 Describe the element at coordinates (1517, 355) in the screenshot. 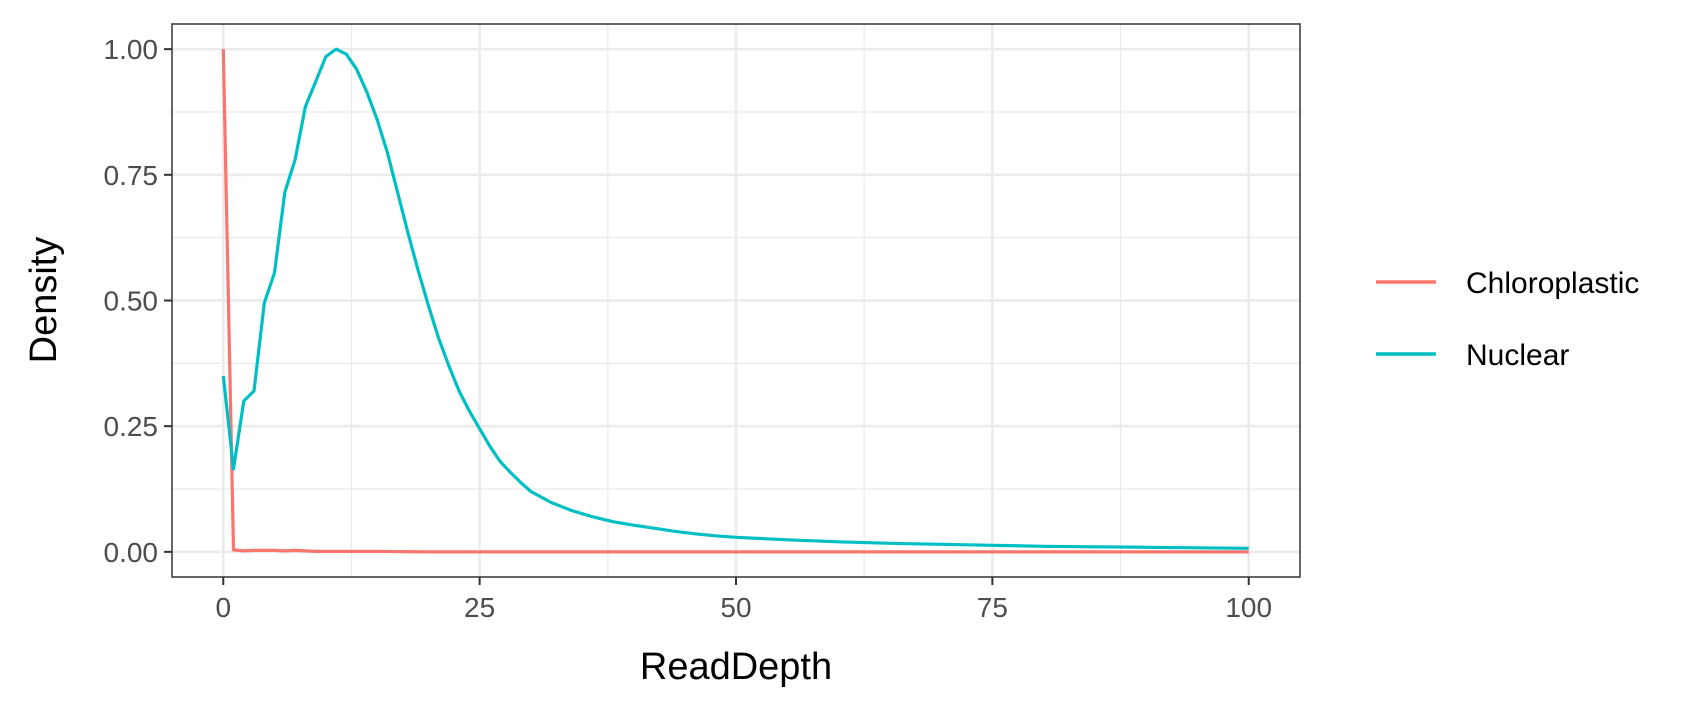

I see `legend-label-nuclear: Nuclear` at that location.